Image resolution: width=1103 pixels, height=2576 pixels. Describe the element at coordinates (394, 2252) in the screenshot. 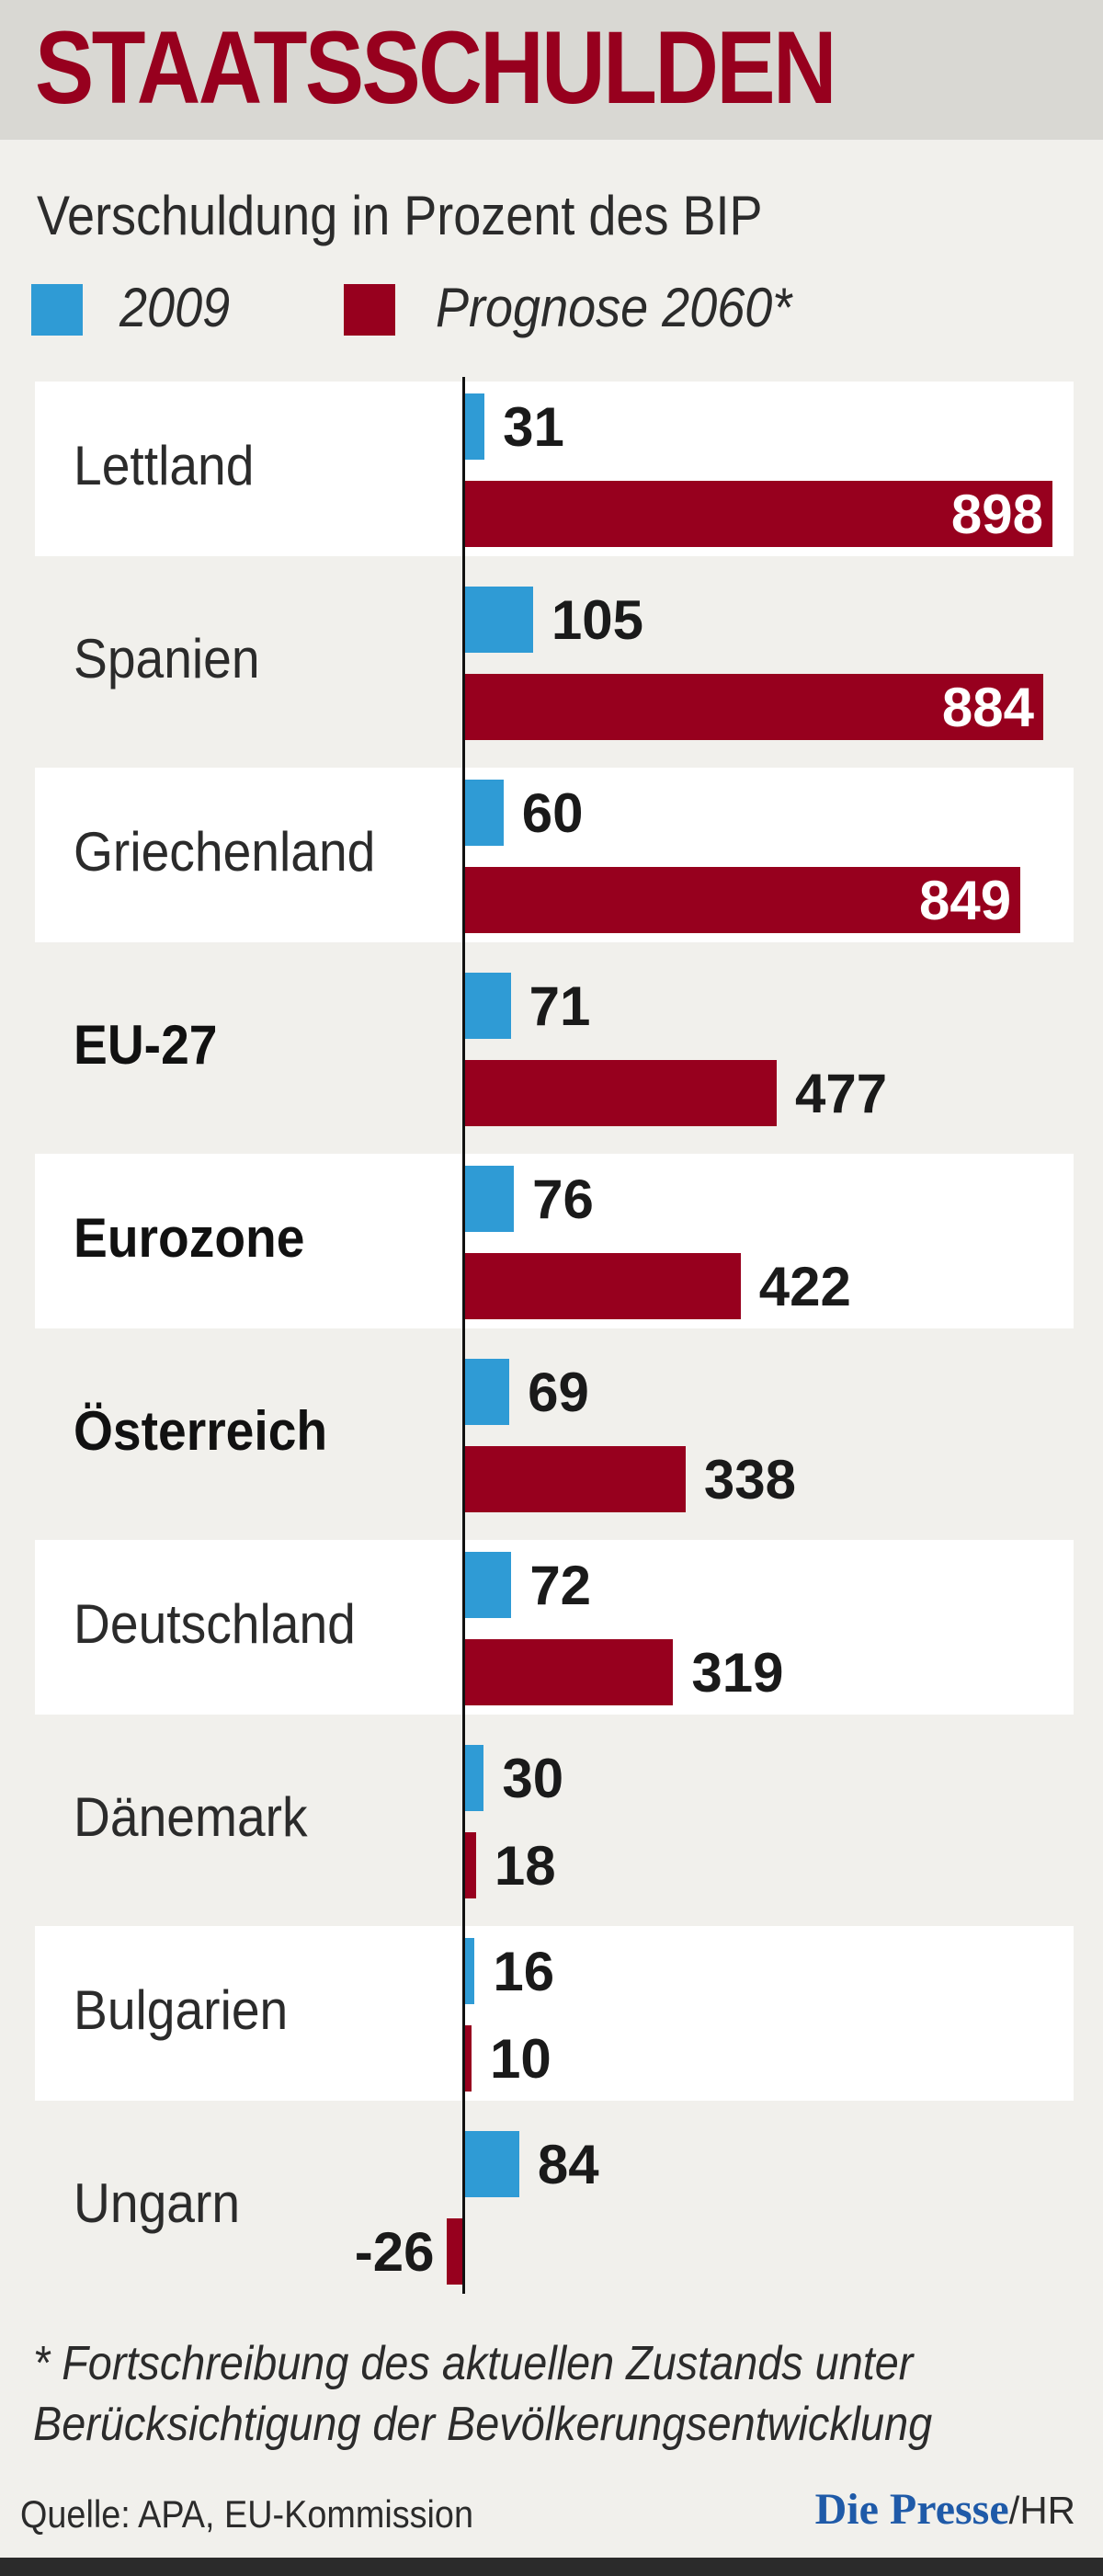

I see `value-label-2060-ungarn: -26` at that location.